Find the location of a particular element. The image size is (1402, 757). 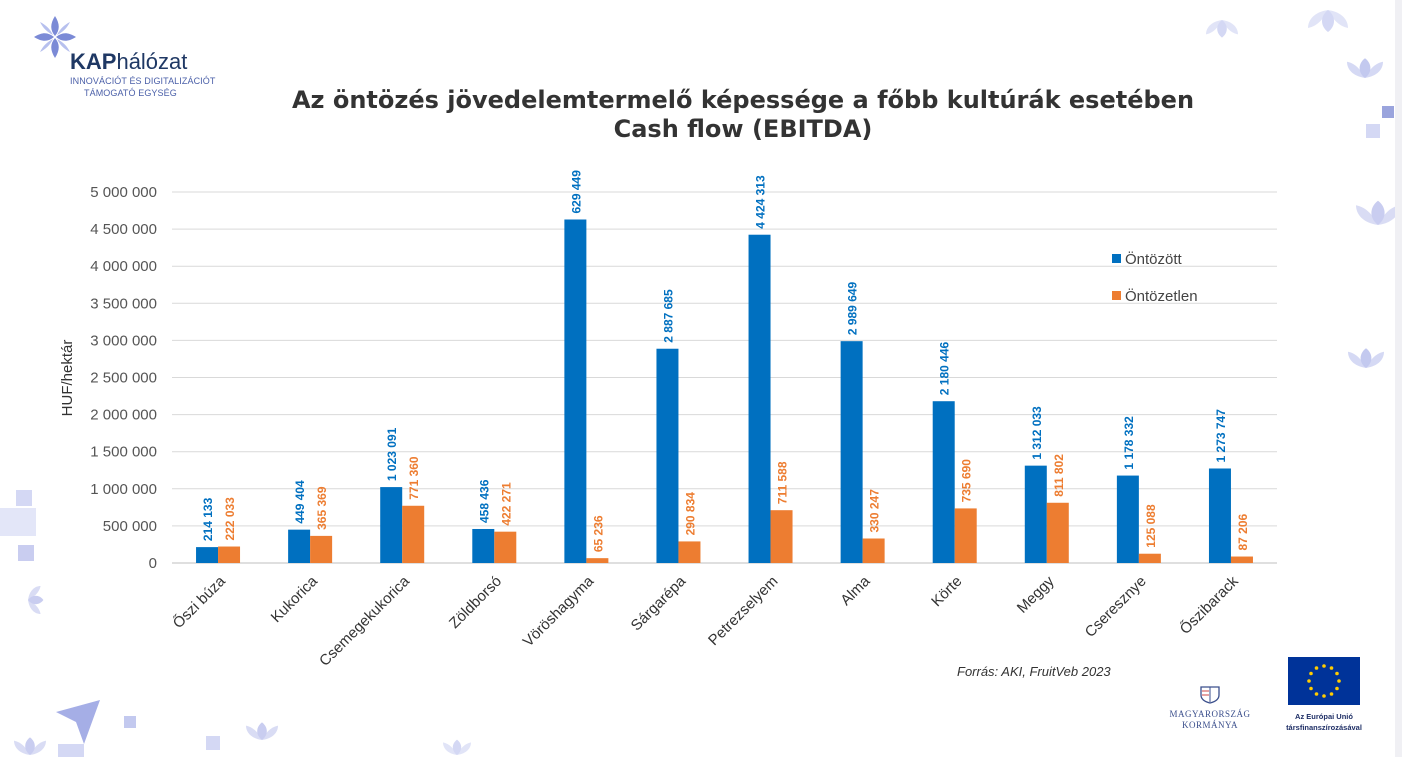

hungary-coat-of-arms-icon is located at coordinates (1210, 695).